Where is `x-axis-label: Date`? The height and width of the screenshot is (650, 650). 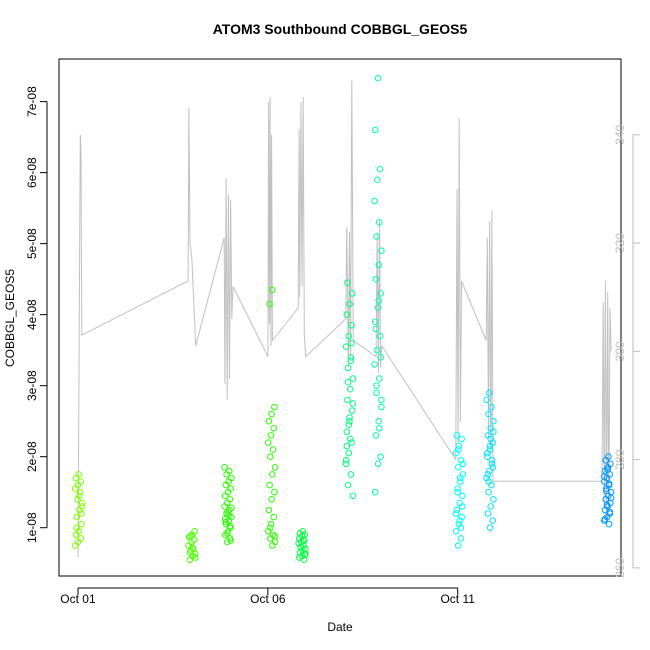
x-axis-label: Date is located at coordinates (340, 627).